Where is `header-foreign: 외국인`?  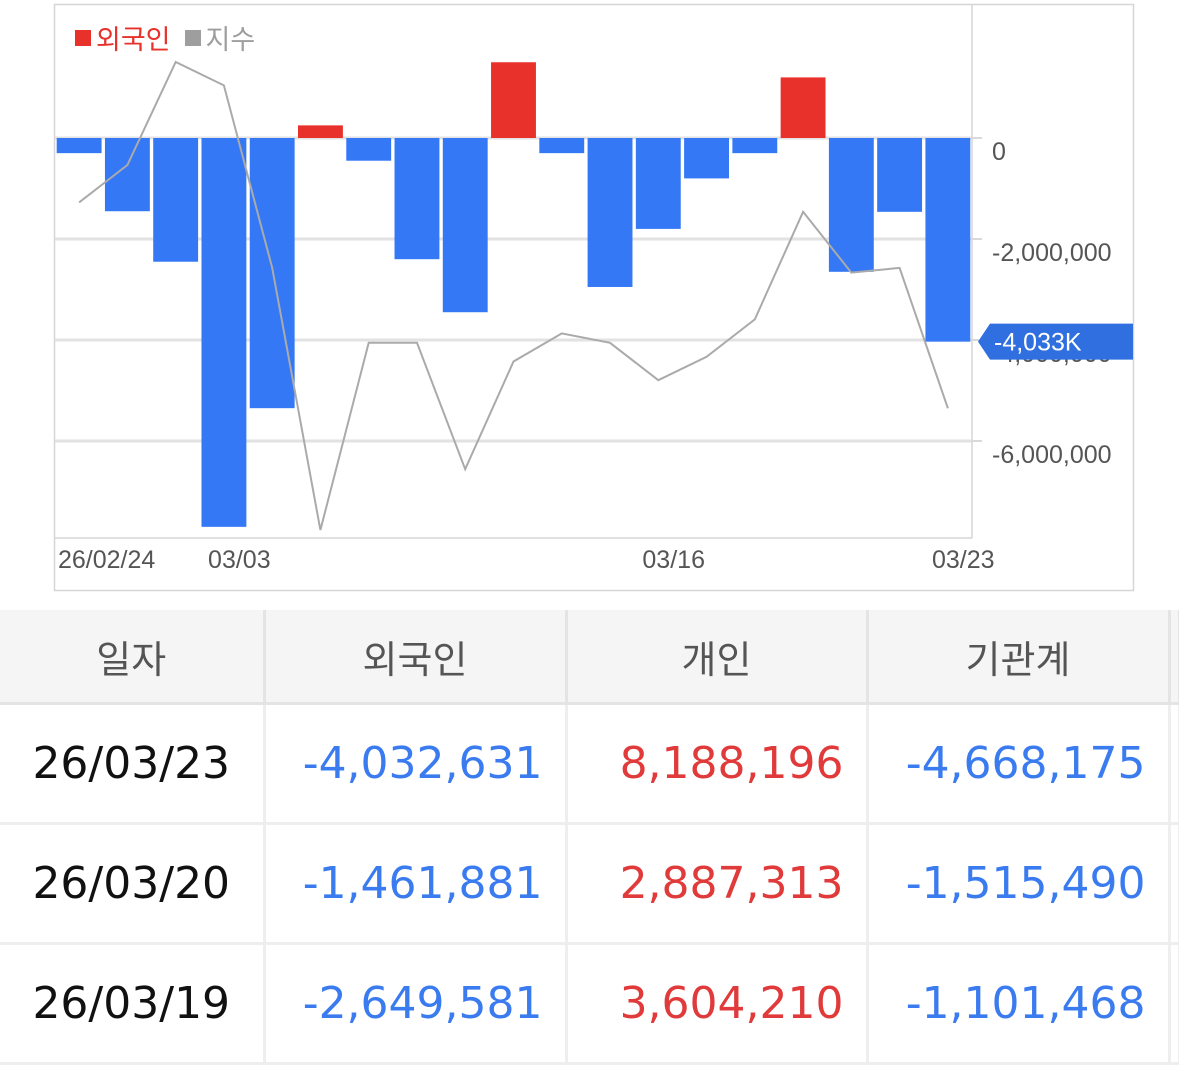 header-foreign: 외국인 is located at coordinates (416, 657).